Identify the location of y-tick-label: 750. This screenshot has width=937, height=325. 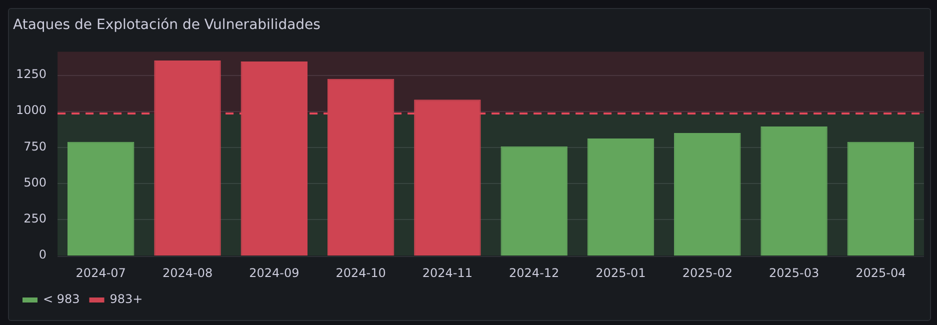
(35, 146).